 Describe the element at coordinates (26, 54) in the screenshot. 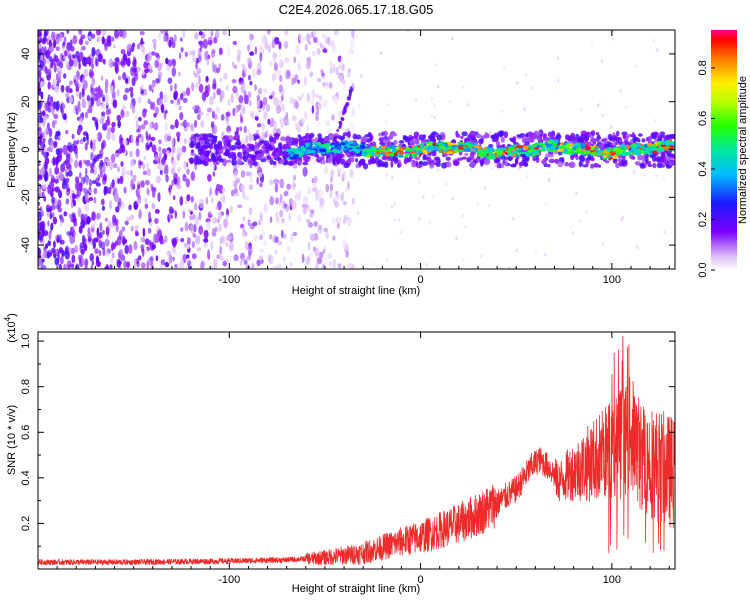

I see `spectrogram-y-tick-label: 40` at that location.